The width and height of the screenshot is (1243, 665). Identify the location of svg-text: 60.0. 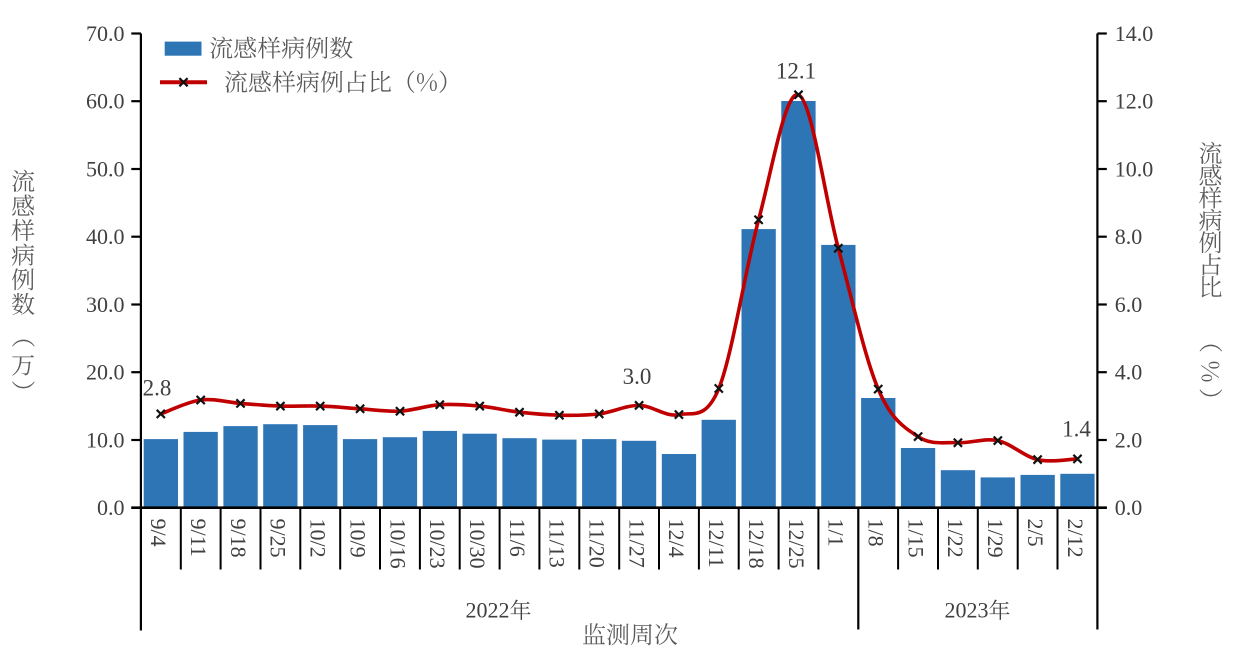
(105, 101).